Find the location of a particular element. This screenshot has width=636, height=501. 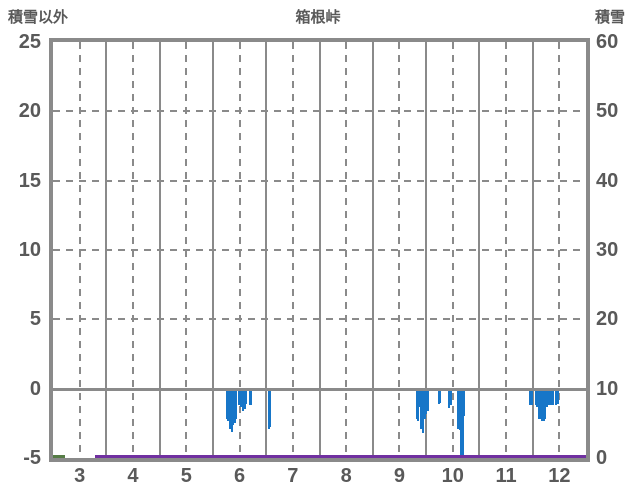

left-axis-title: 積雪以外 is located at coordinates (38, 17).